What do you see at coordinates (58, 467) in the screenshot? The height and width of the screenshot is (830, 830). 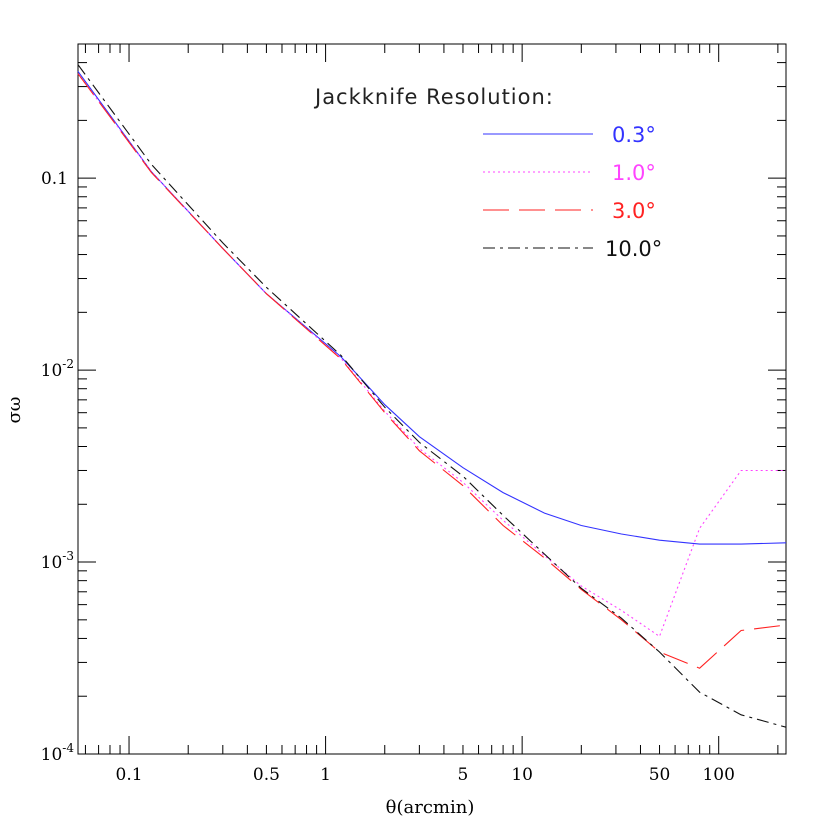 I see `y-tick-labels: 0.1 10⁻² 10⁻³ 10⁻⁴` at bounding box center [58, 467].